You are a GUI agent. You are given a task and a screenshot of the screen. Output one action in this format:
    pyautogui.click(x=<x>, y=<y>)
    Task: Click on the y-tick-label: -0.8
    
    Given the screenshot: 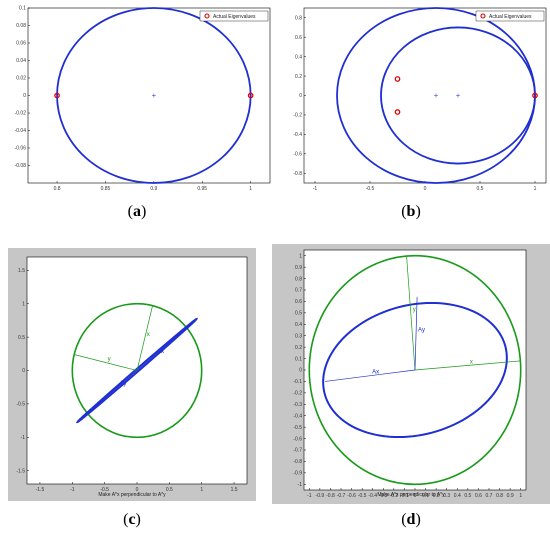 What is the action you would take?
    pyautogui.click(x=297, y=174)
    